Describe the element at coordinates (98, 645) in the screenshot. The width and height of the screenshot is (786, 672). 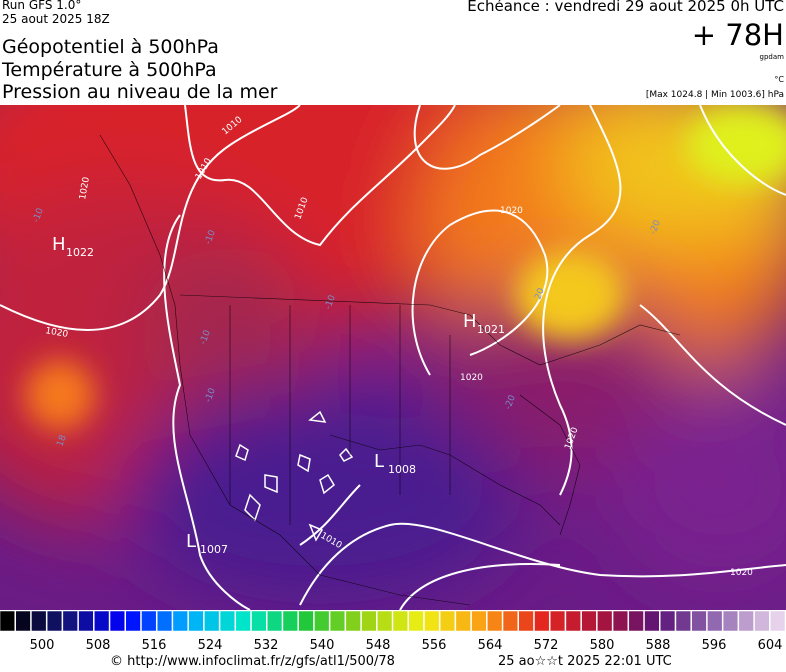
I see `scale-label: 508` at that location.